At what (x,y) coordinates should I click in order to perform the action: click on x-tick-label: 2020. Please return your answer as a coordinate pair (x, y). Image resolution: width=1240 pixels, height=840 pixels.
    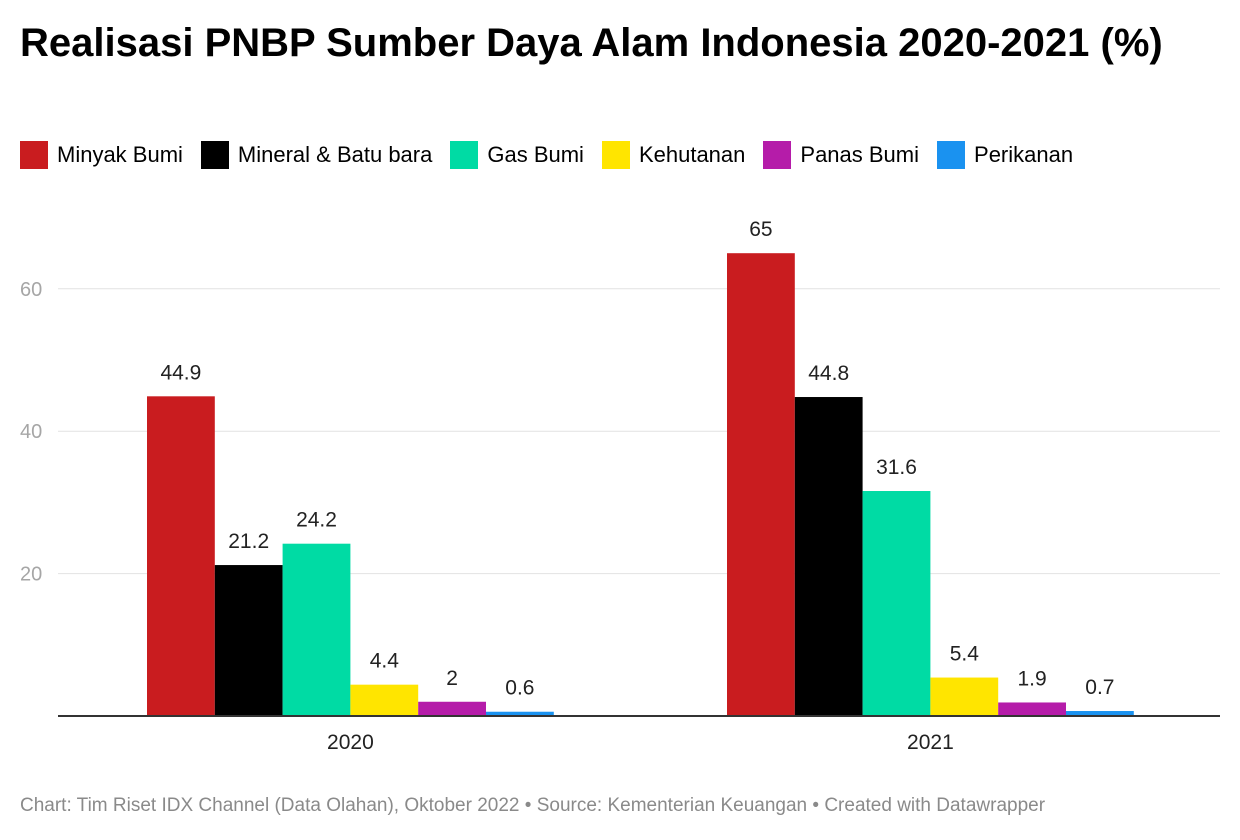
    Looking at the image, I should click on (350, 742).